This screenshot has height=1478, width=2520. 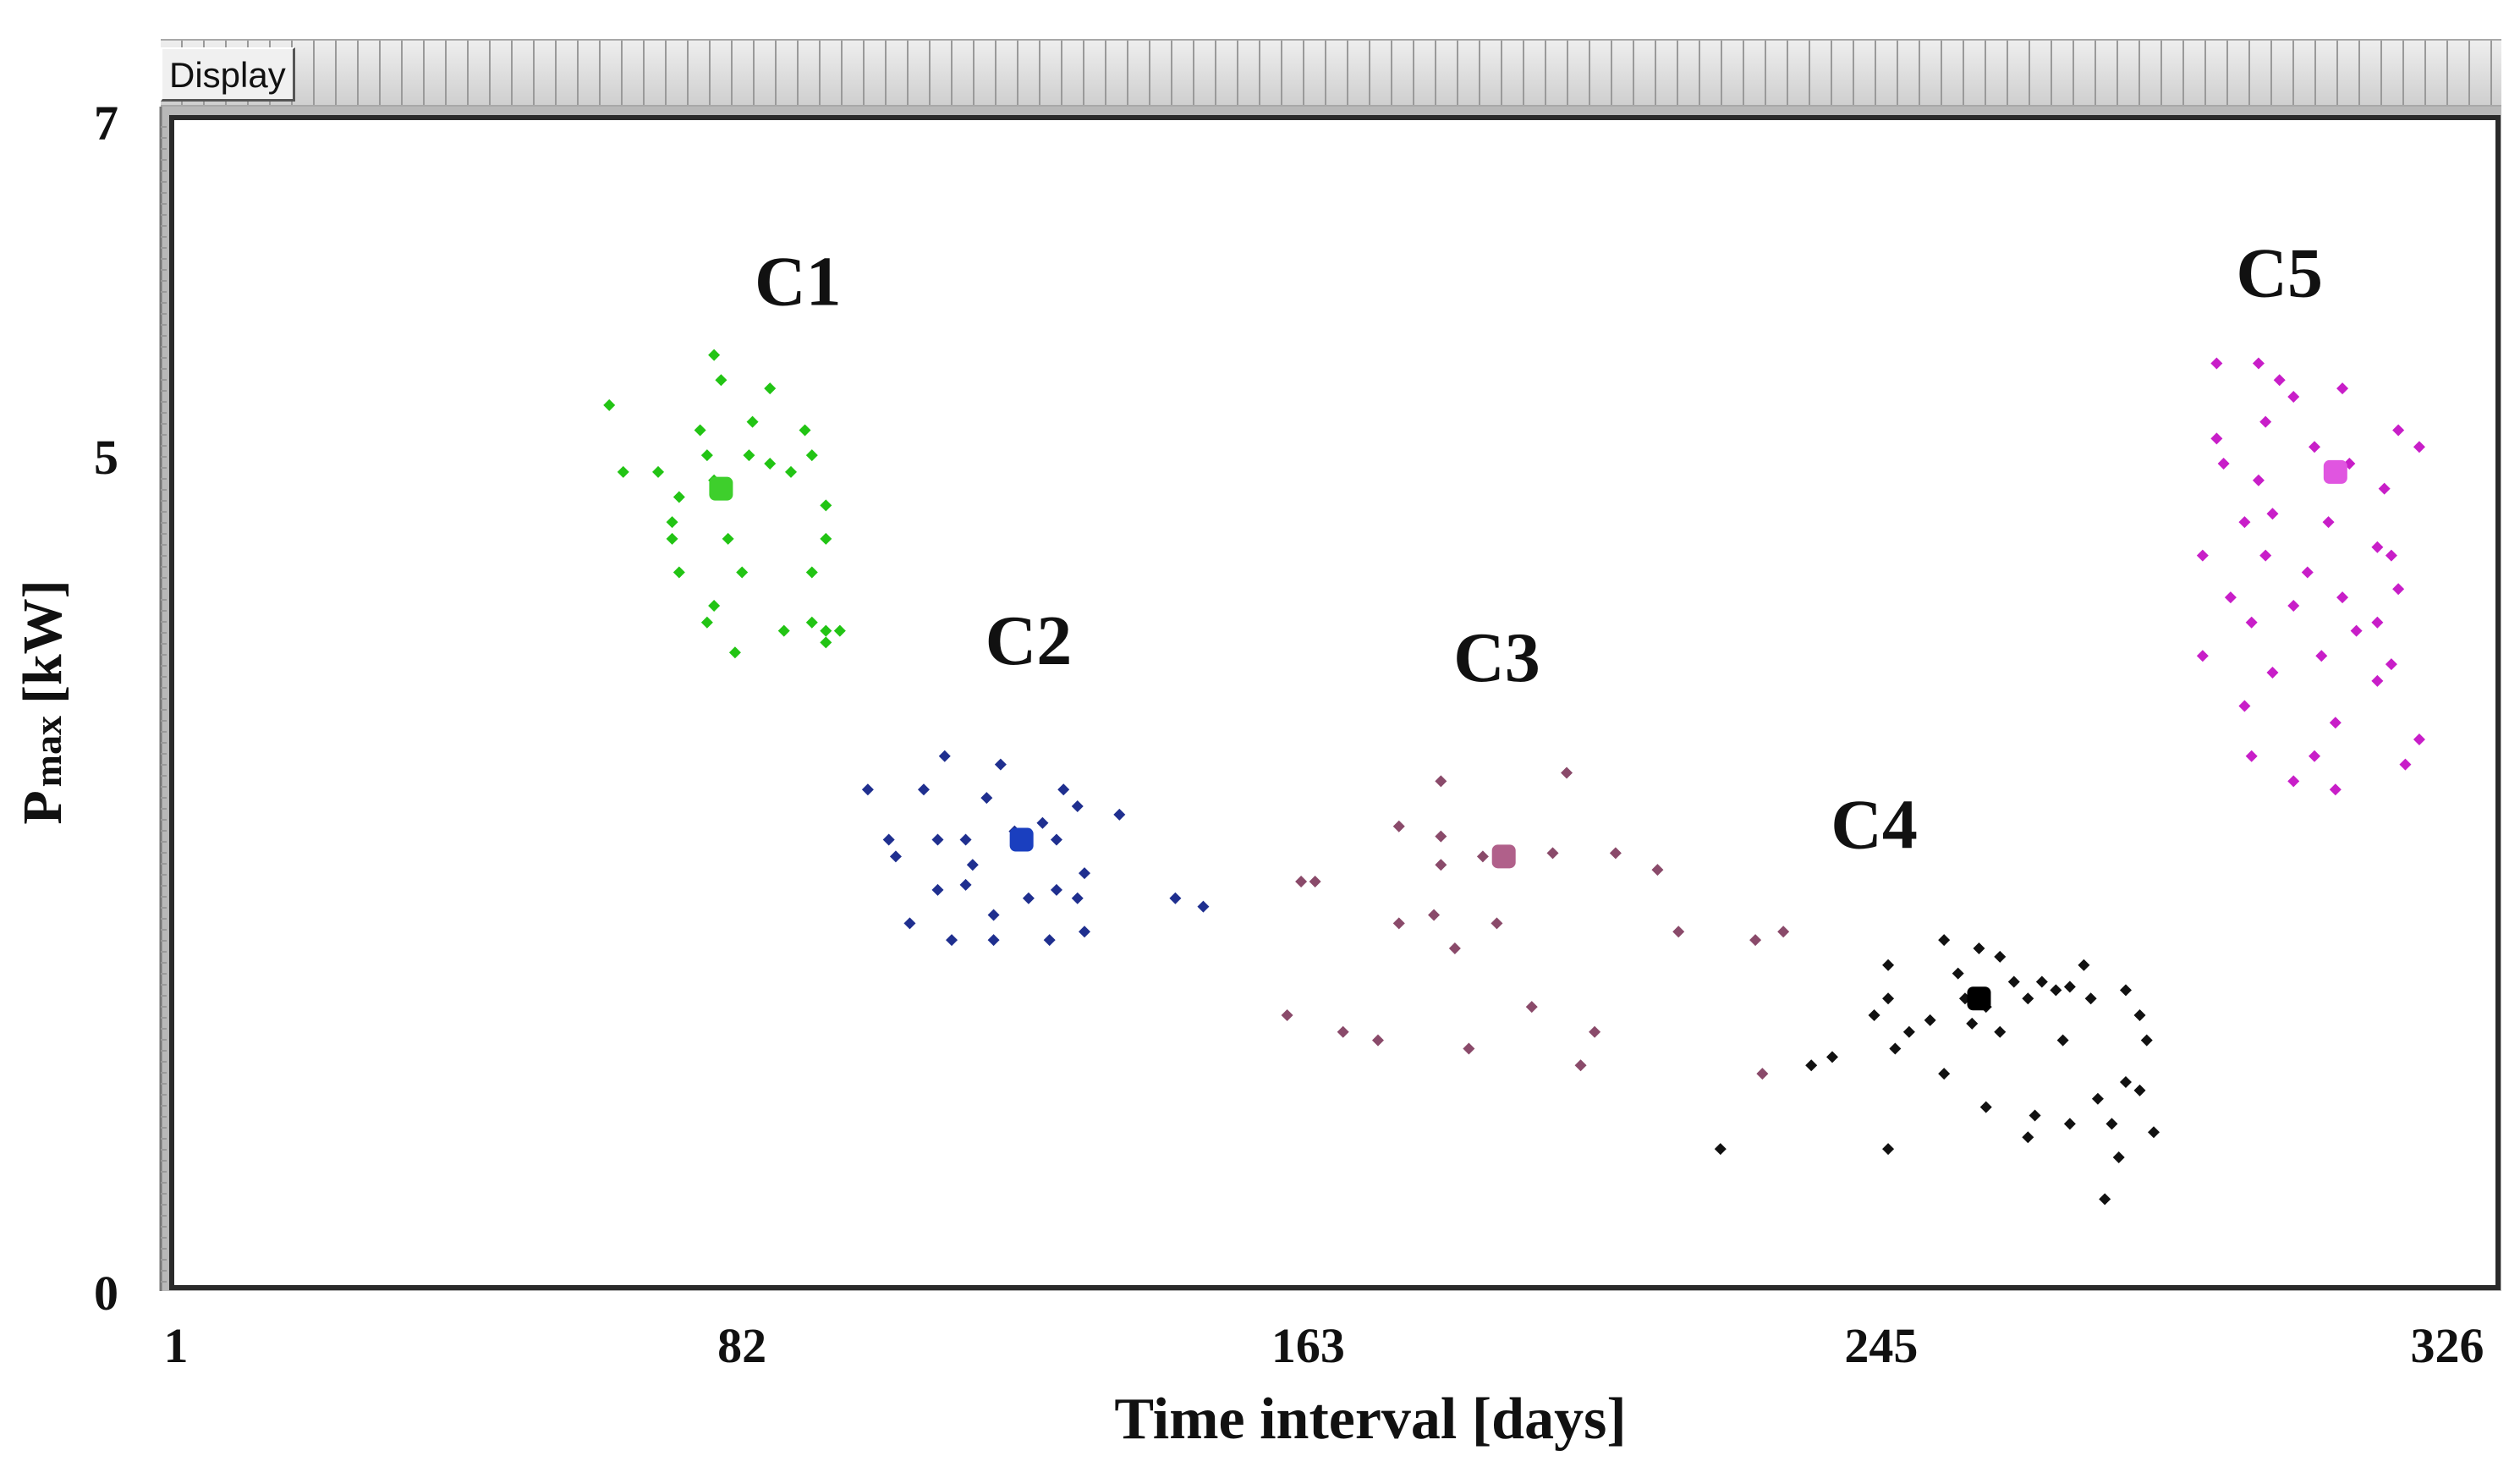 I want to click on display-tab: Display, so click(x=228, y=74).